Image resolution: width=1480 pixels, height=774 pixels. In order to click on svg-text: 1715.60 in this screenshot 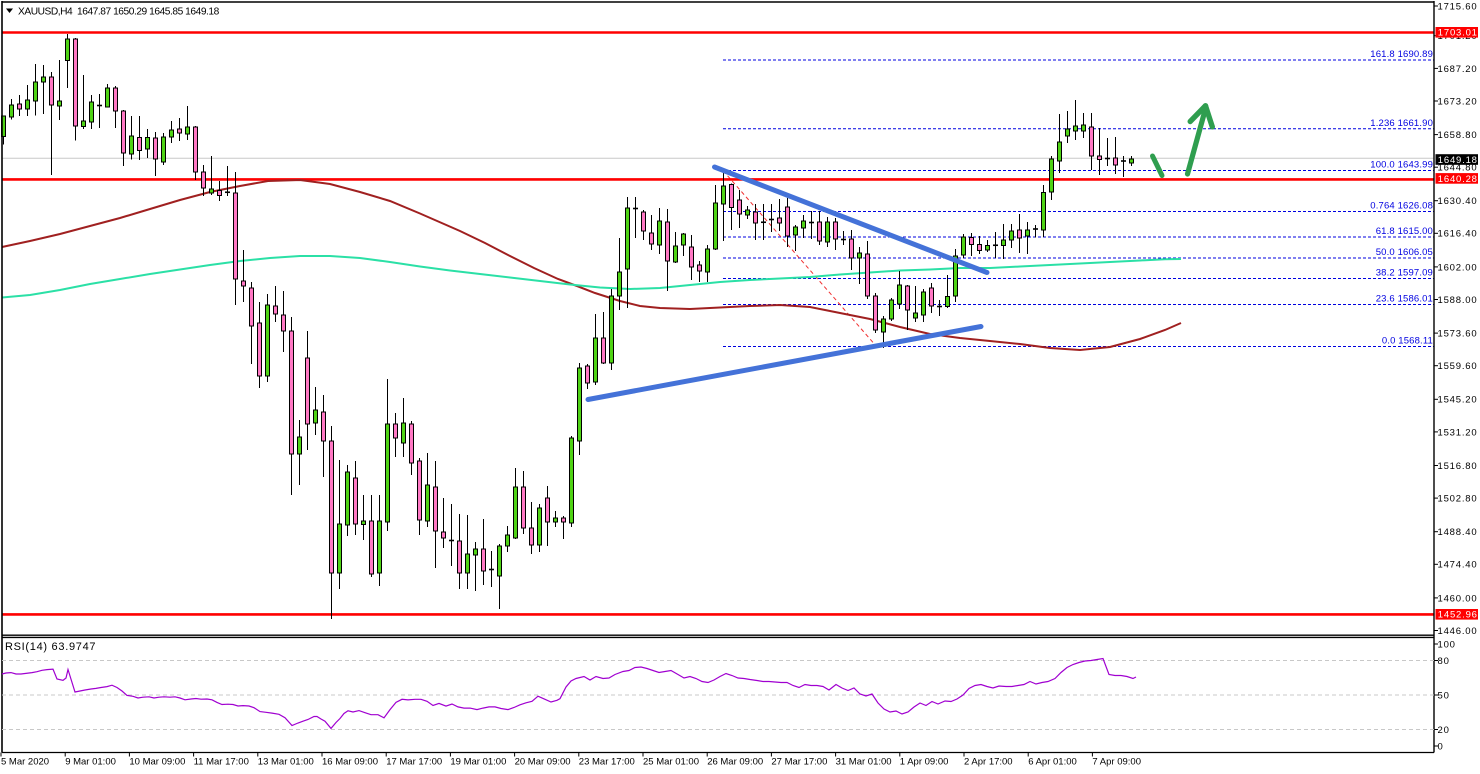, I will do `click(1458, 6)`.